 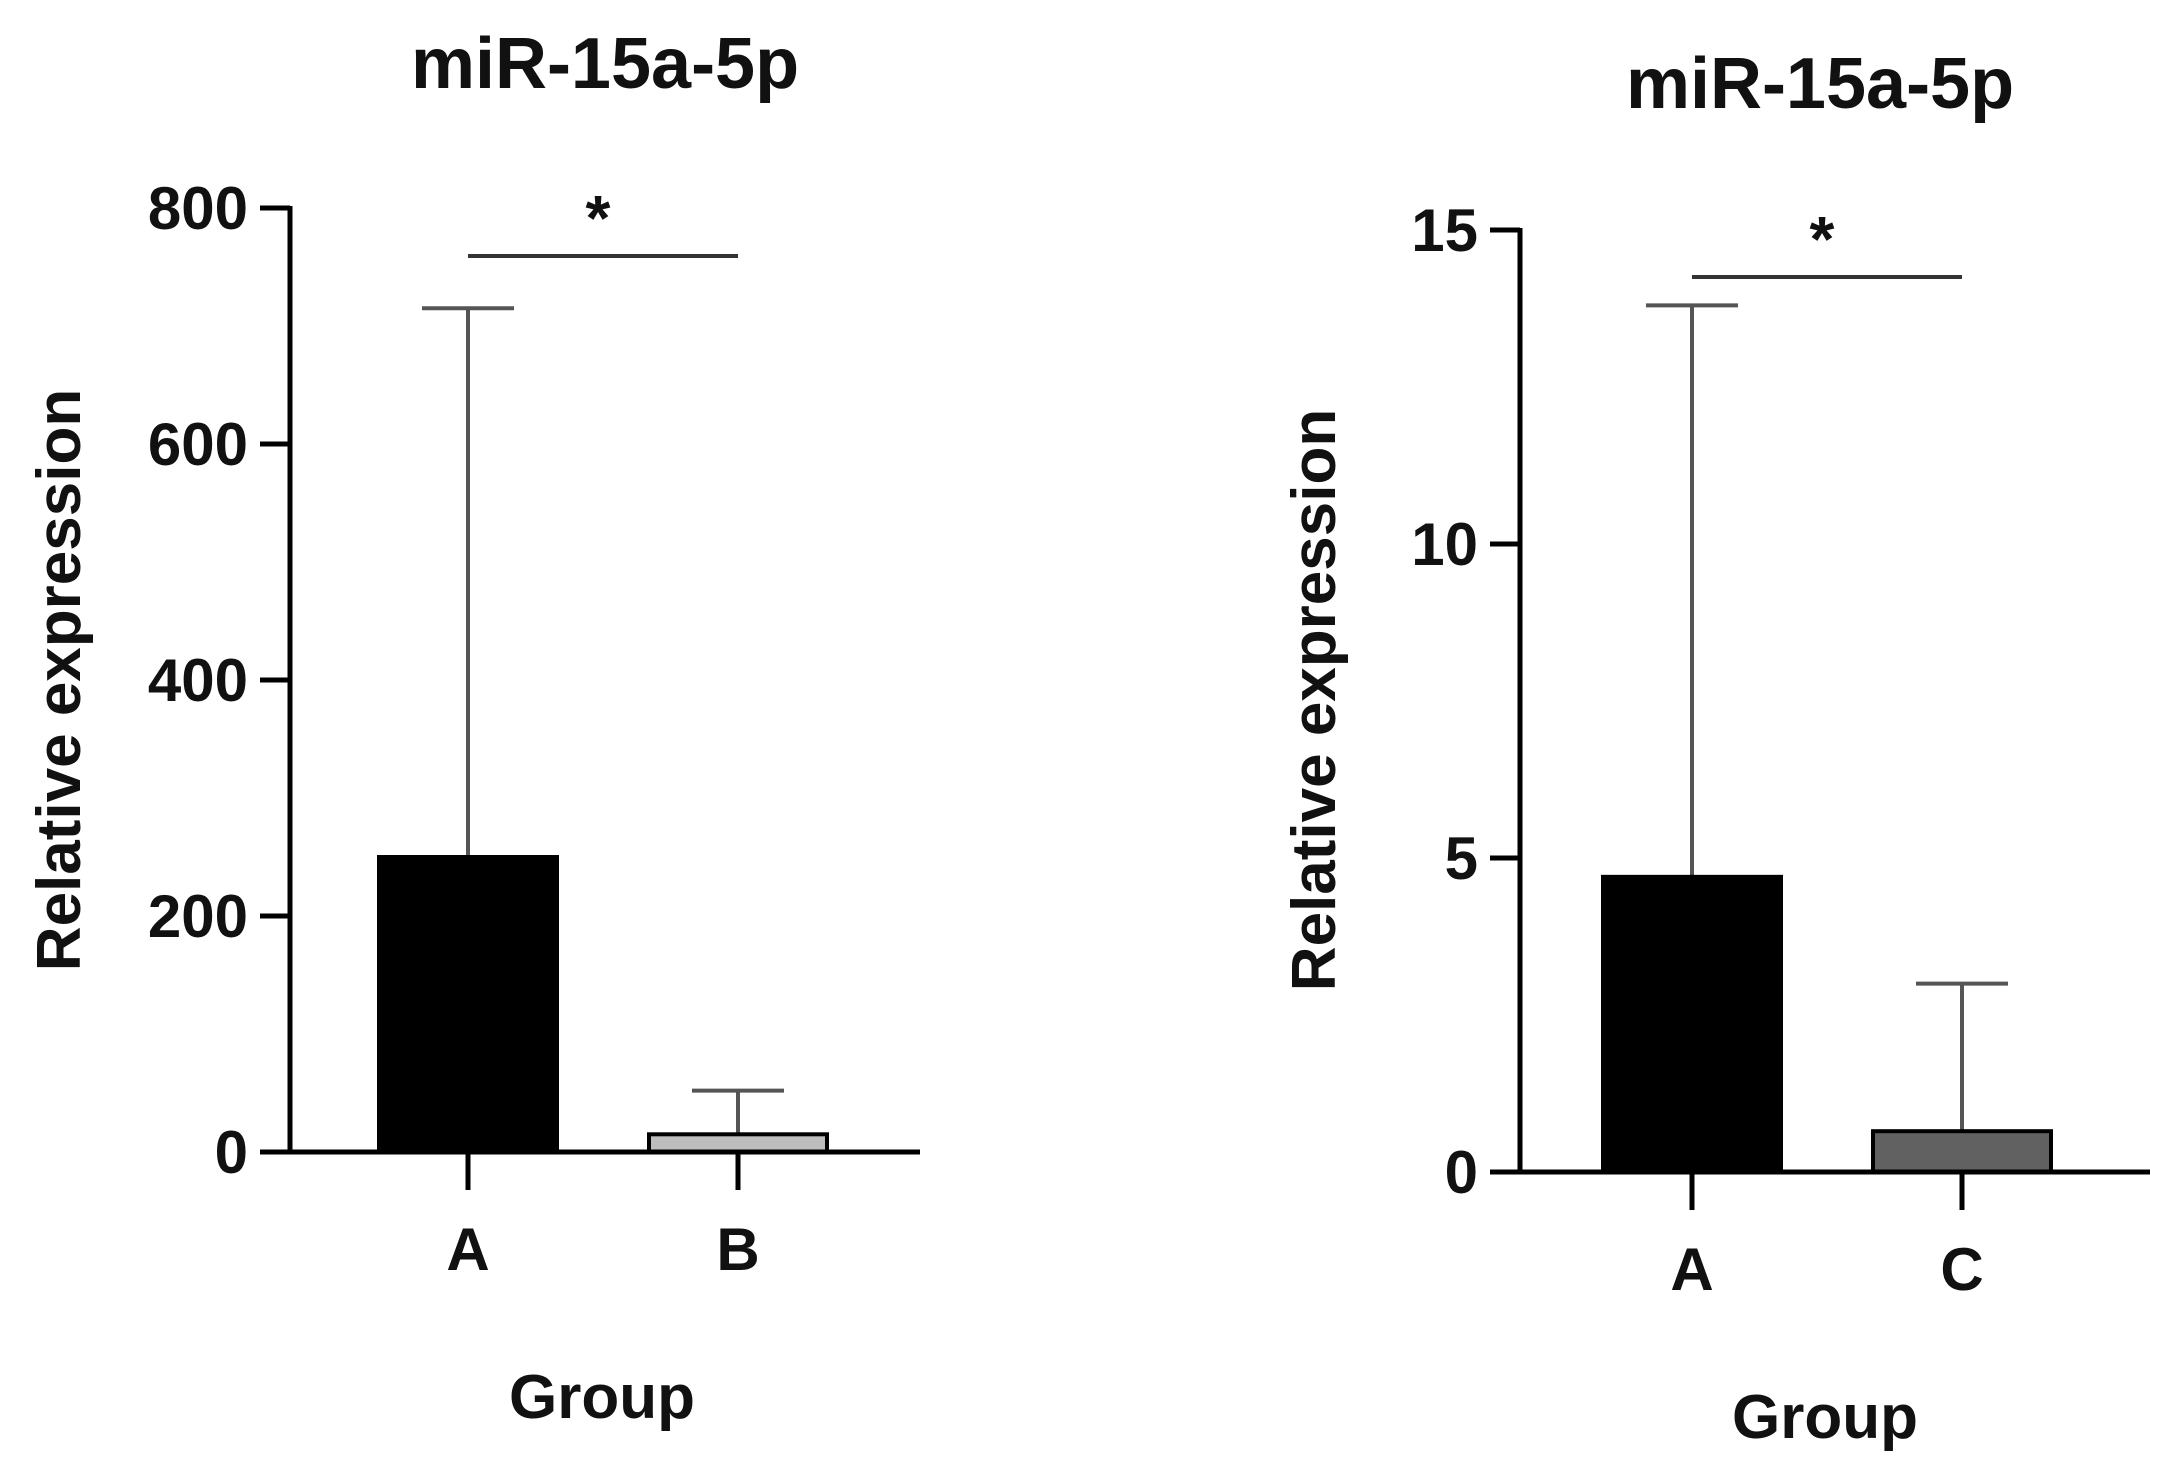 I want to click on y-tick-label: 15, so click(x=1444, y=230).